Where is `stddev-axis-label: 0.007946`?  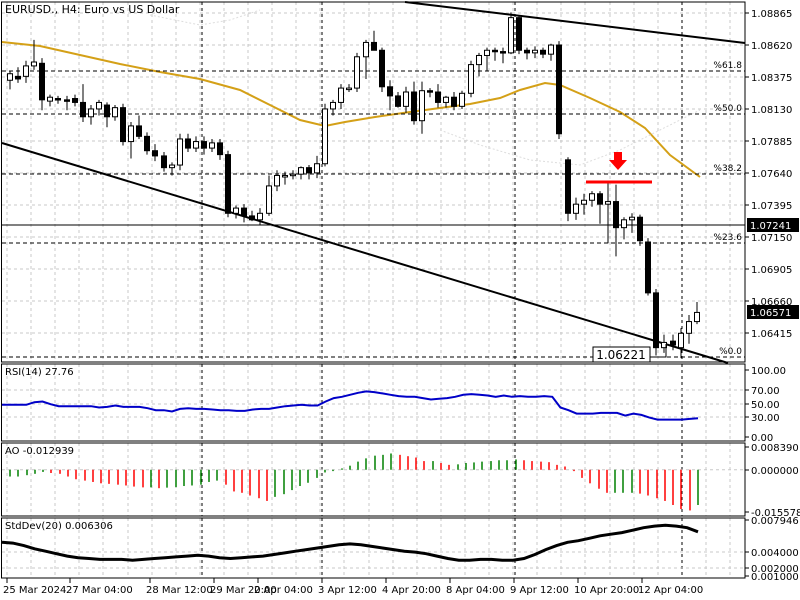
stddev-axis-label: 0.007946 is located at coordinates (775, 521).